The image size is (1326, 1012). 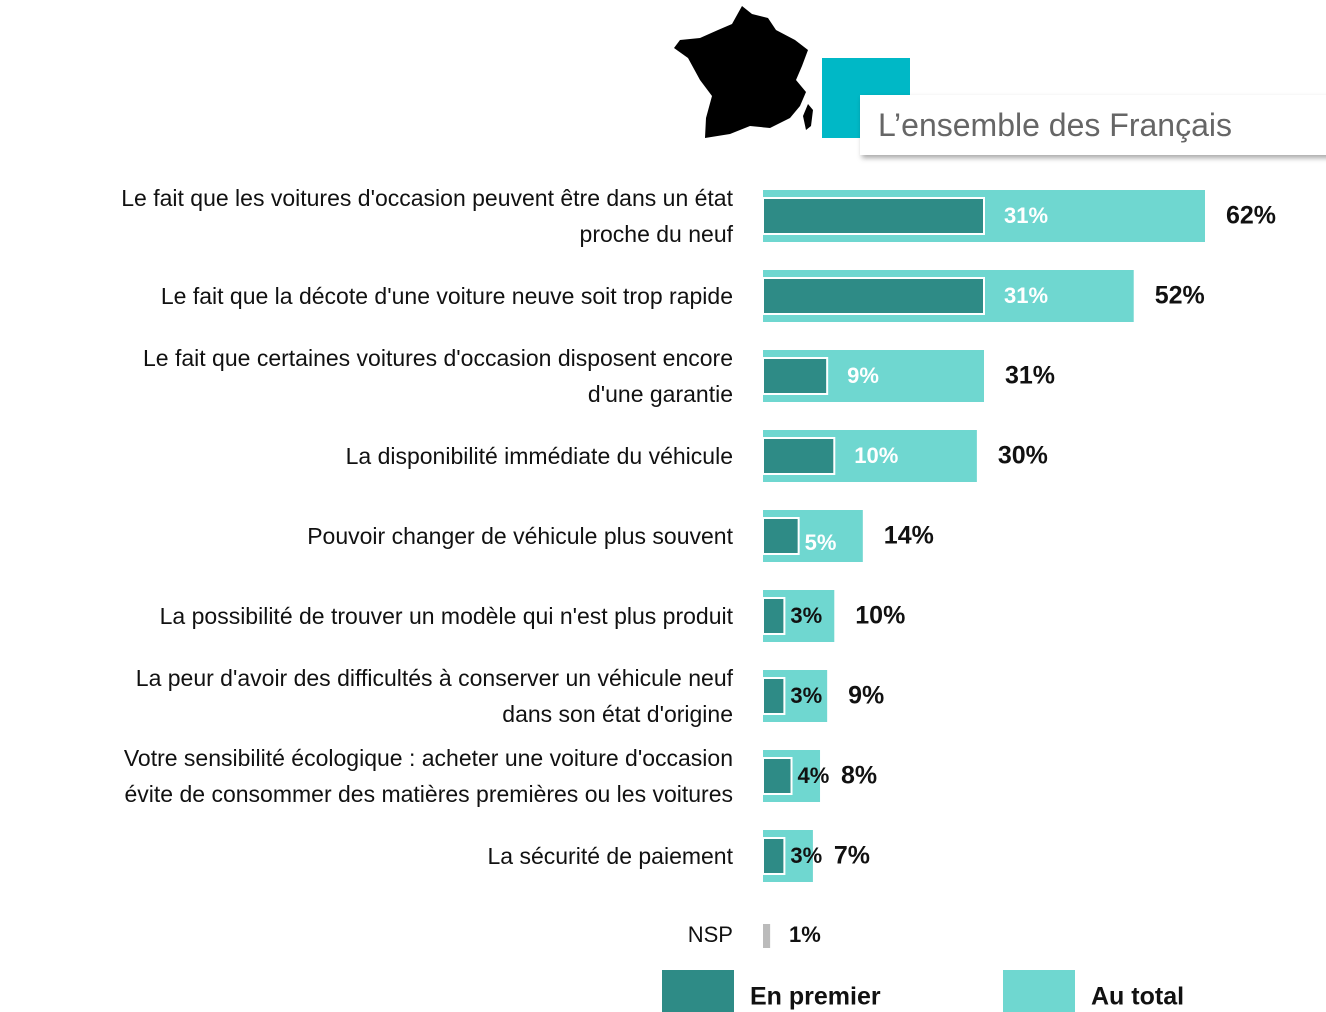 I want to click on value-label-total: 9%, so click(x=866, y=696).